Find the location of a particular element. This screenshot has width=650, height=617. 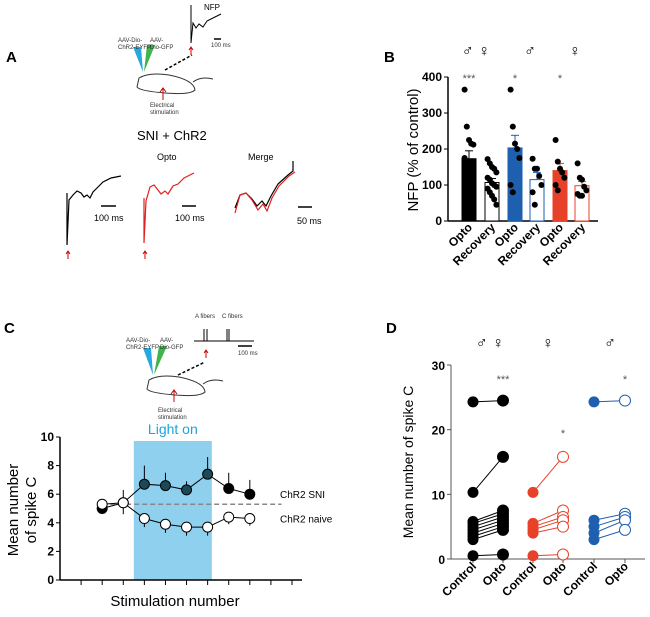

x-axis-label: Stimulation number is located at coordinates (174, 601).